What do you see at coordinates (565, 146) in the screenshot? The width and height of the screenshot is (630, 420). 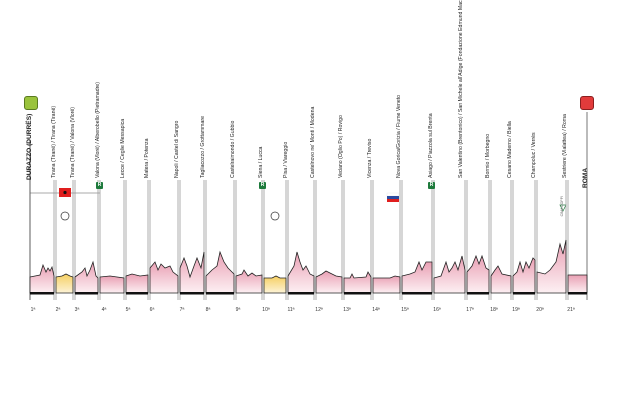 I see `stage-cities: Sestriere (Vialattea) / Roma` at bounding box center [565, 146].